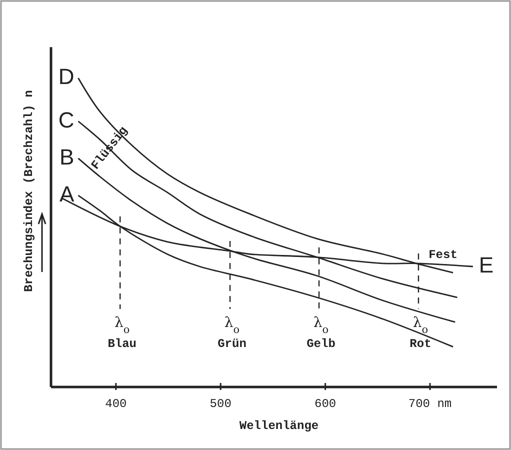  What do you see at coordinates (122, 333) in the screenshot?
I see `ref-line-label: λ$_{o}$ Blau` at bounding box center [122, 333].